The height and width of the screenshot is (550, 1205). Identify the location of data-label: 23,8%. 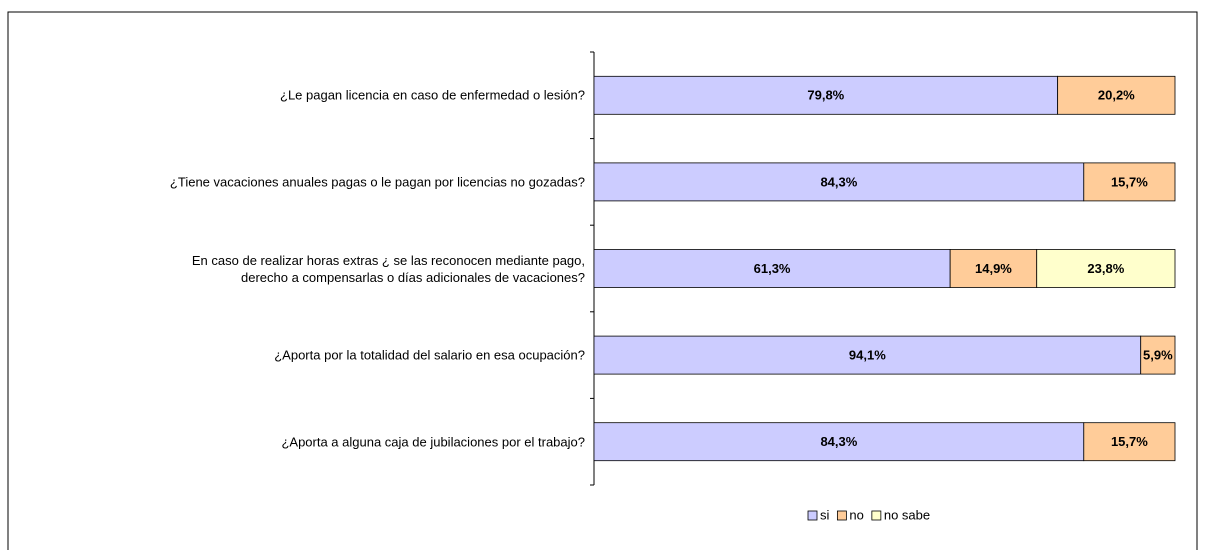
(1105, 268).